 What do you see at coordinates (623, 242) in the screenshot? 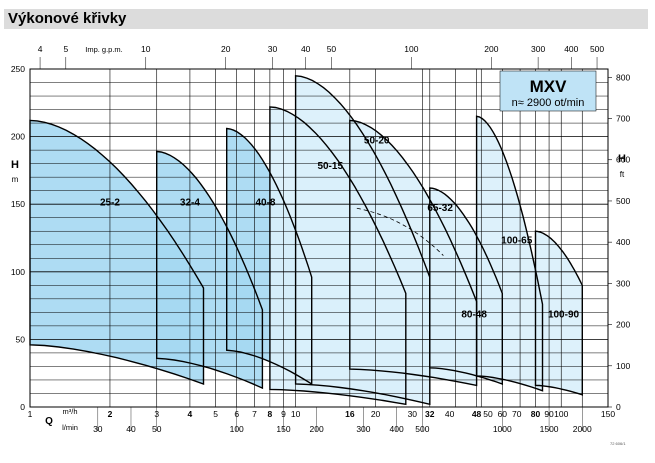
I see `y-right-tick-label: 400` at bounding box center [623, 242].